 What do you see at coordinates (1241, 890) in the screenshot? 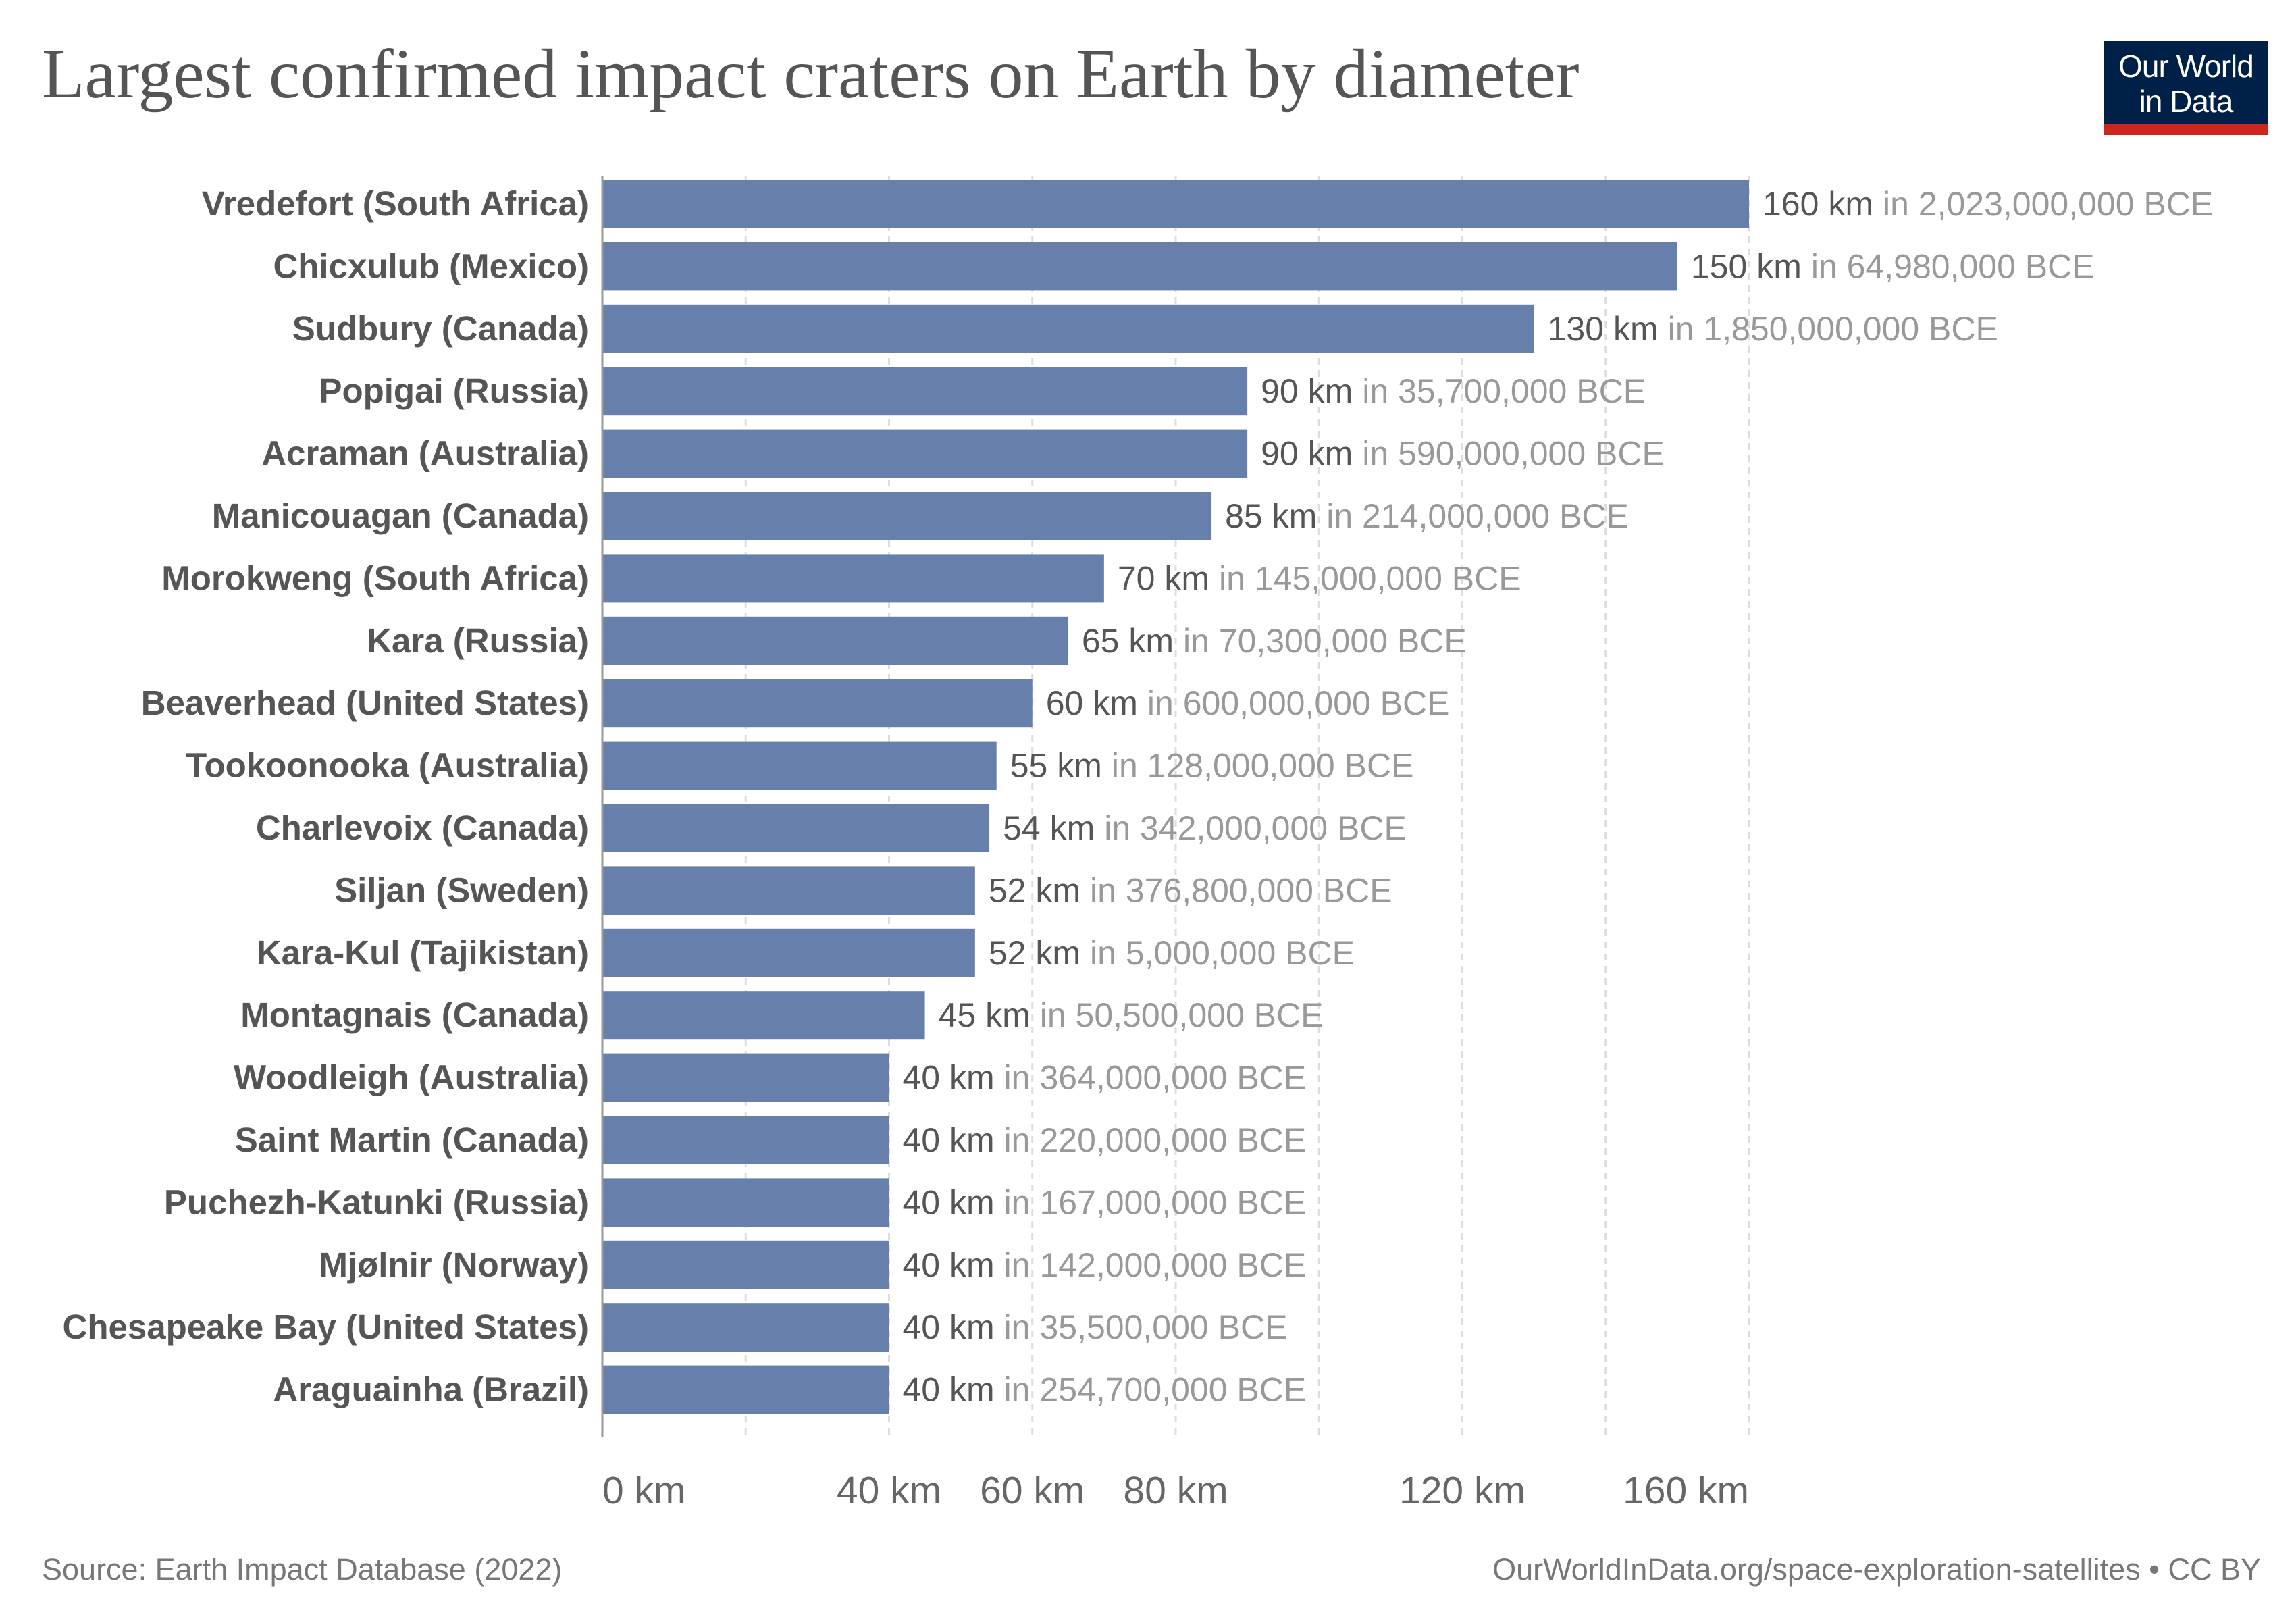
I see `date-label: in 376,800,000 BCE` at bounding box center [1241, 890].